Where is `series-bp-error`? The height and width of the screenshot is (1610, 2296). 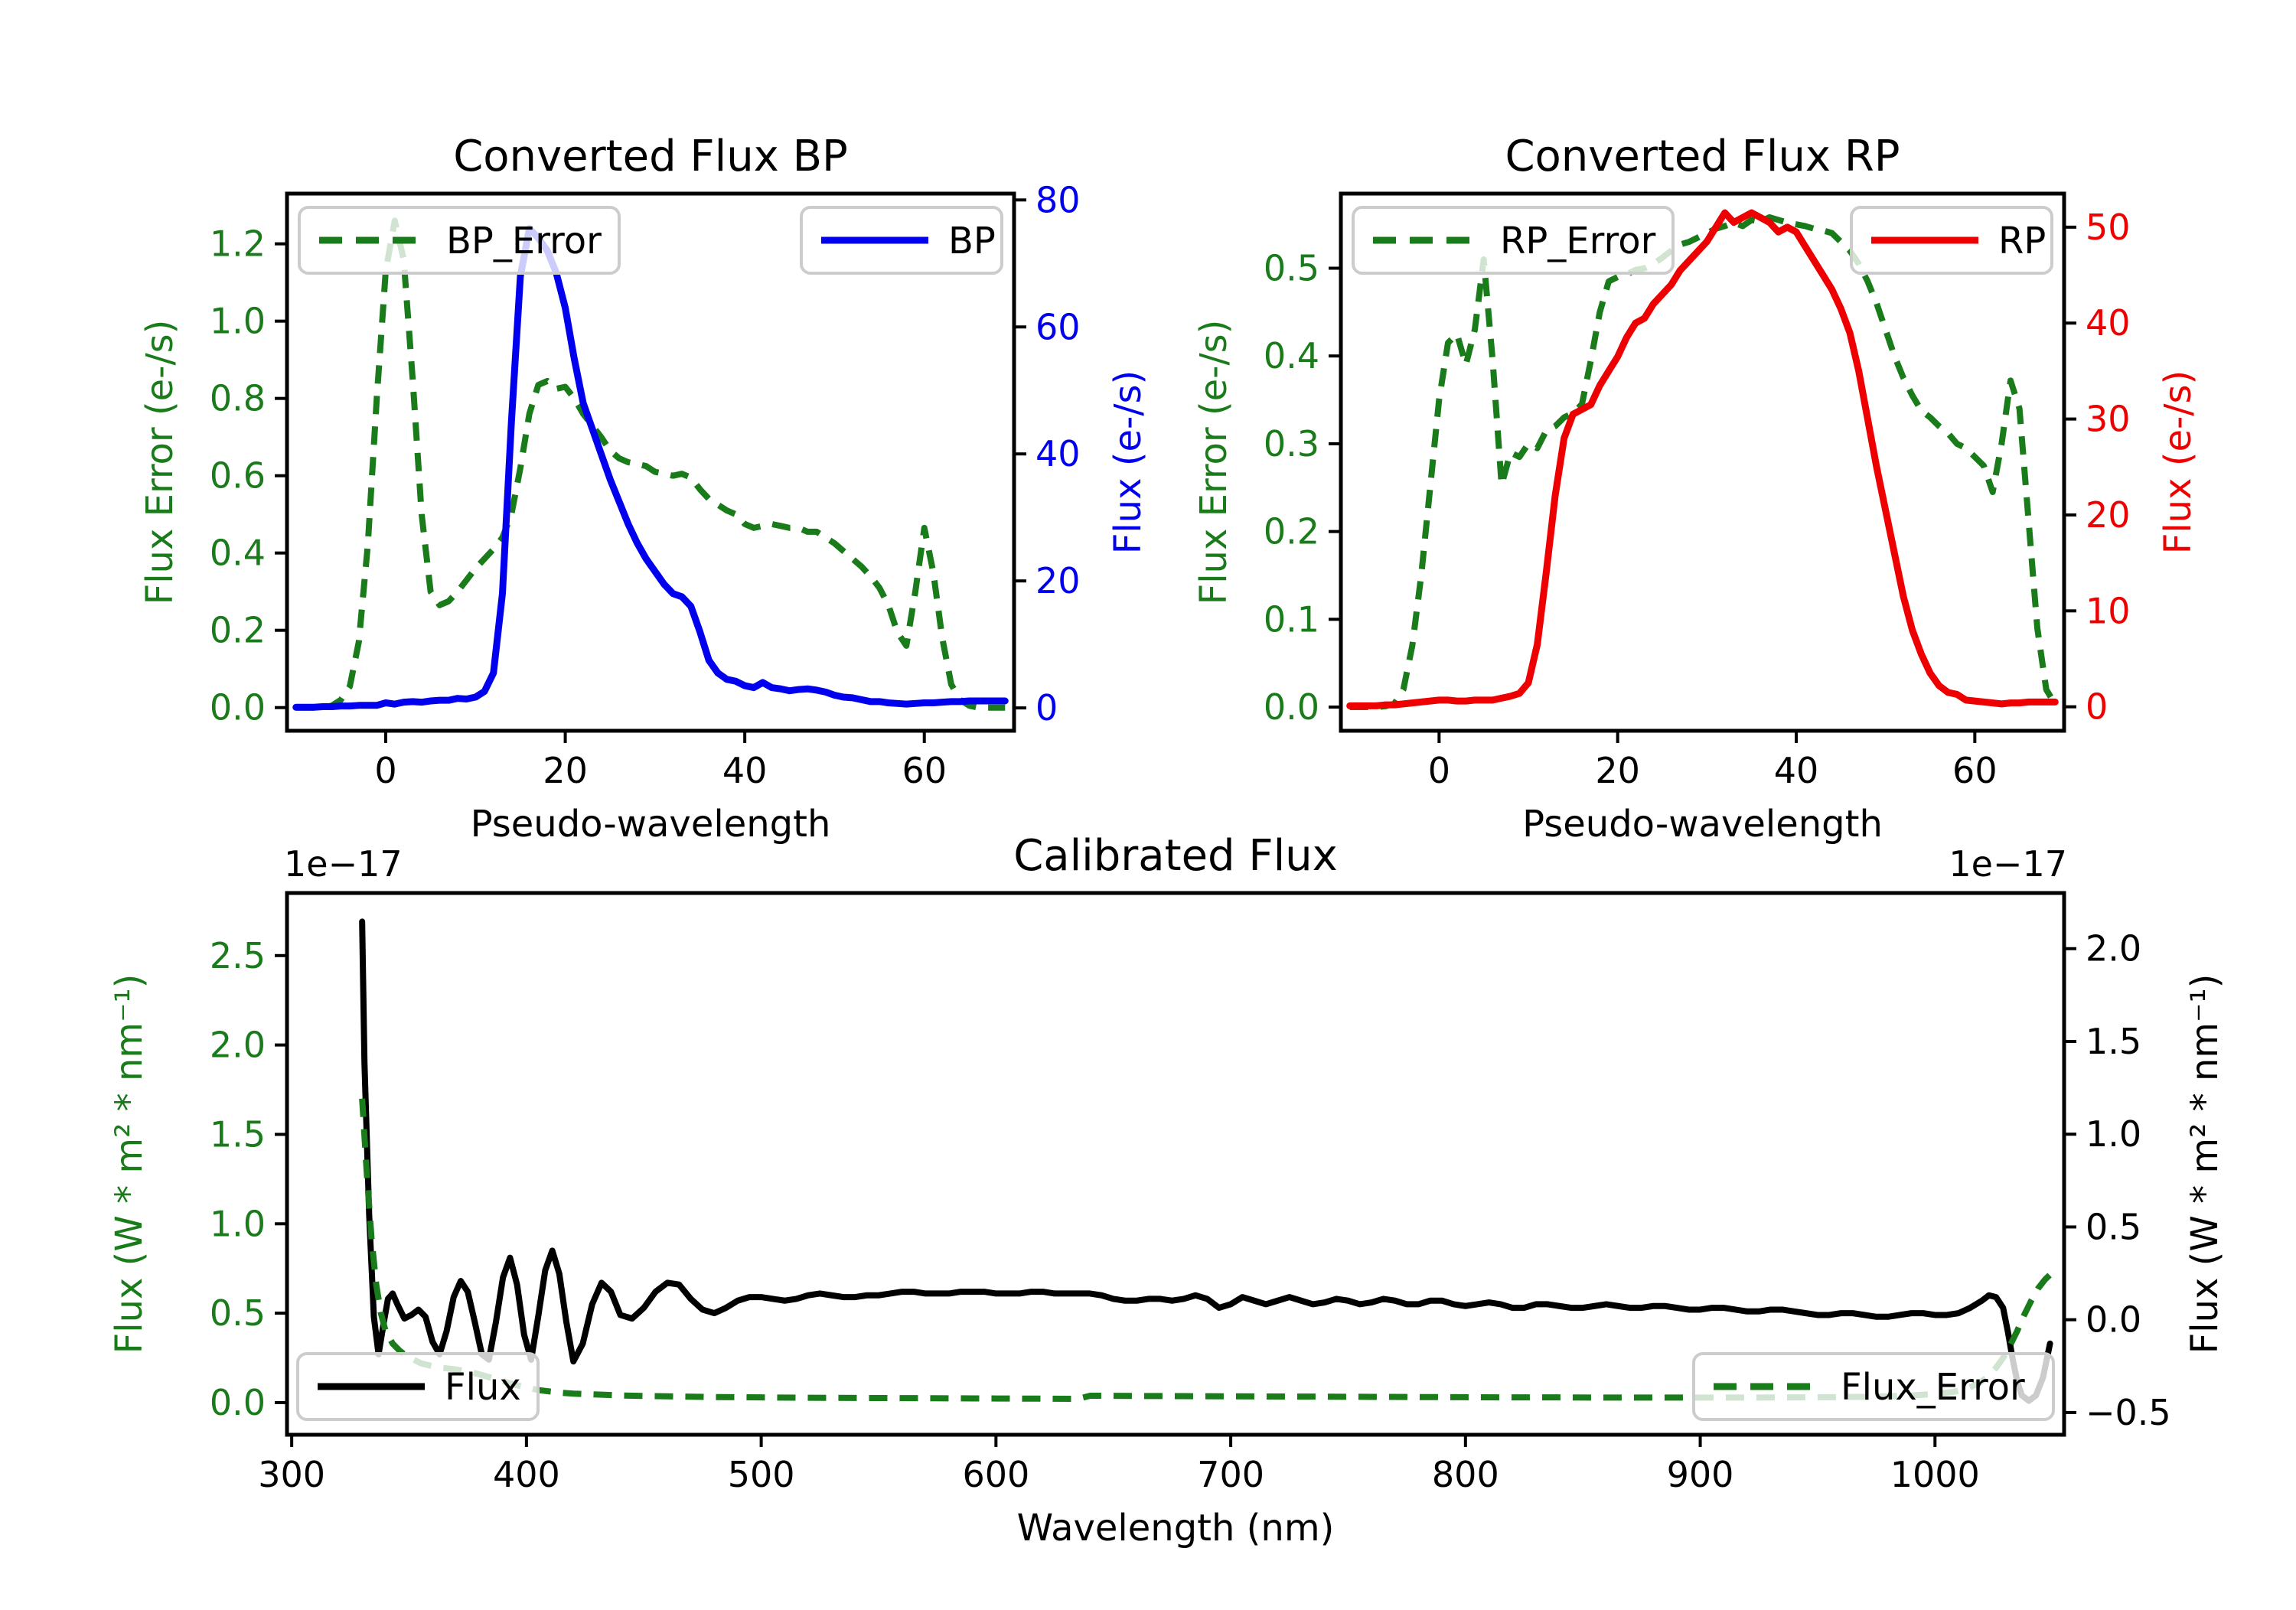
series-bp-error is located at coordinates (650, 464).